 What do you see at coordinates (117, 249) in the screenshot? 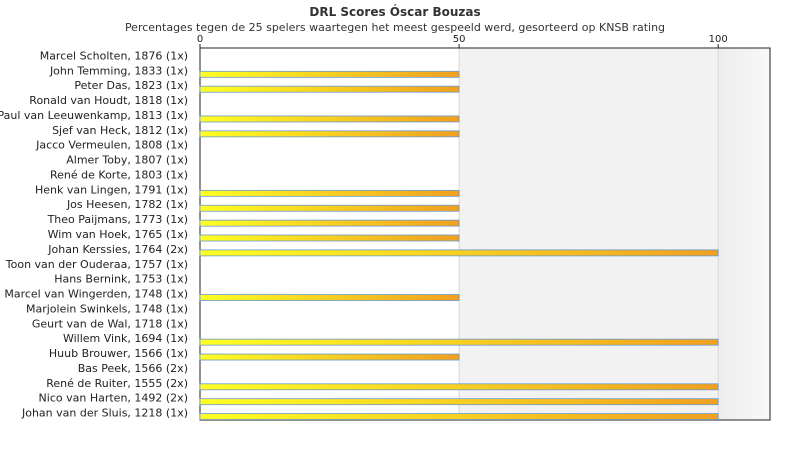
I see `category-label-13: Johan Kerssies, 1764 (2x)` at bounding box center [117, 249].